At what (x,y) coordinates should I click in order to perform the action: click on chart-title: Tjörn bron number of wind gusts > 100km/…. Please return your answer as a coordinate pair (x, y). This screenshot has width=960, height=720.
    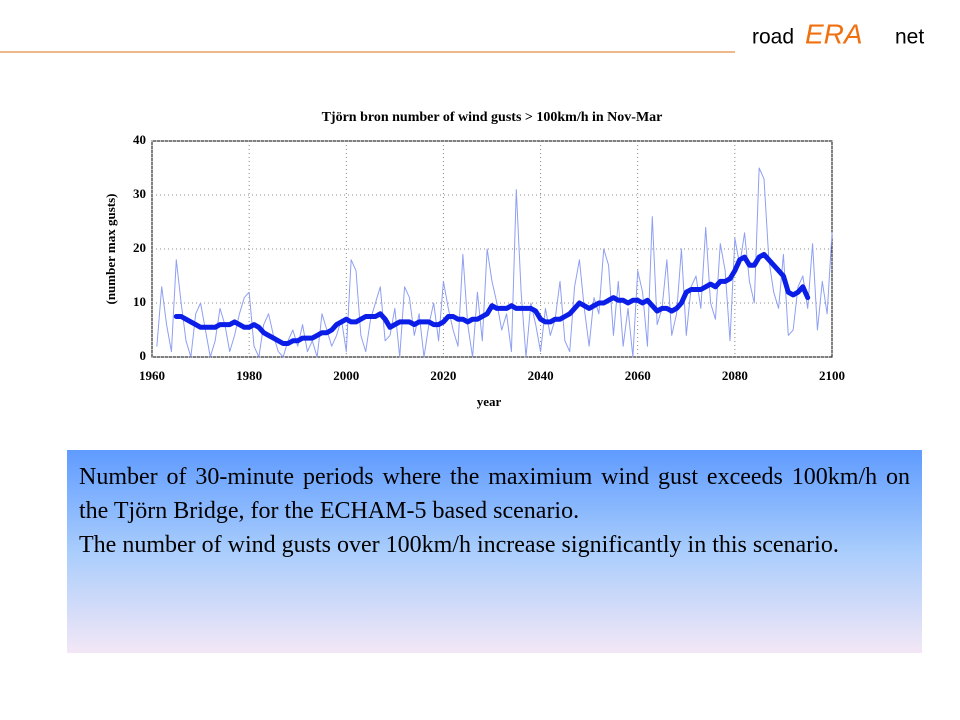
    Looking at the image, I should click on (492, 117).